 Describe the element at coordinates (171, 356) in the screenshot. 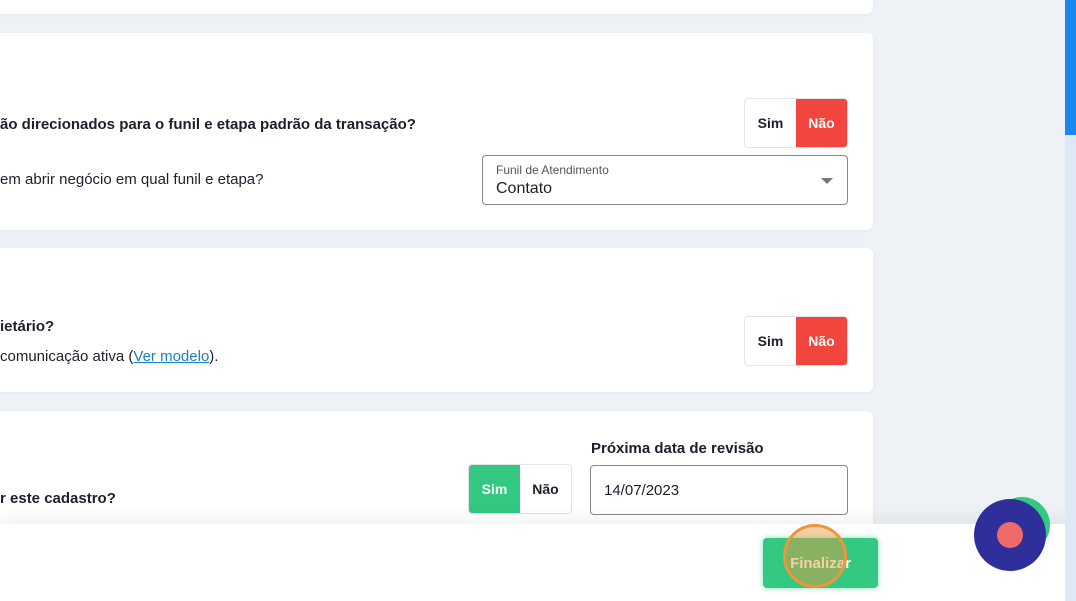

I see `view-template-link: Ver modelo` at that location.